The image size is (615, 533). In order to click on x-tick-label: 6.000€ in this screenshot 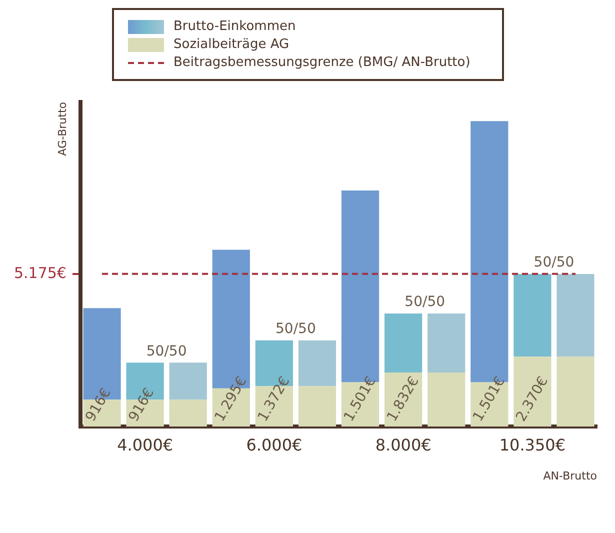, I will do `click(274, 444)`.